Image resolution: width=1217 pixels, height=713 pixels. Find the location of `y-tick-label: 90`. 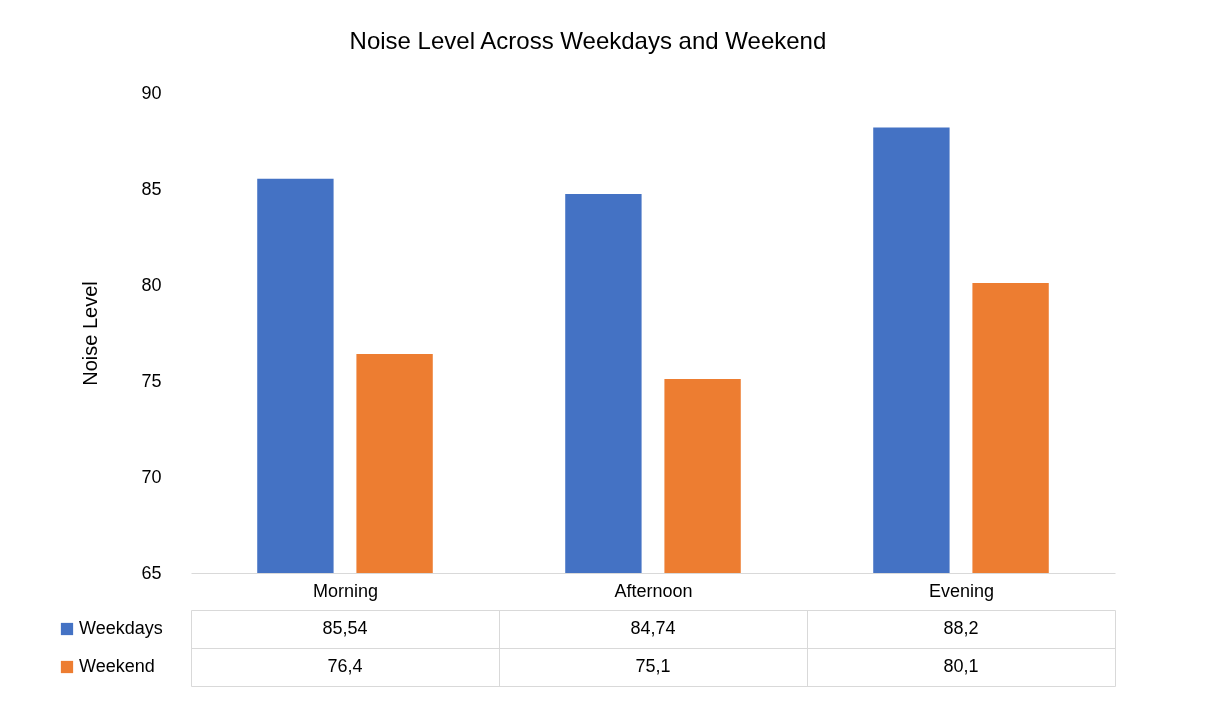

y-tick-label: 90 is located at coordinates (151, 92).